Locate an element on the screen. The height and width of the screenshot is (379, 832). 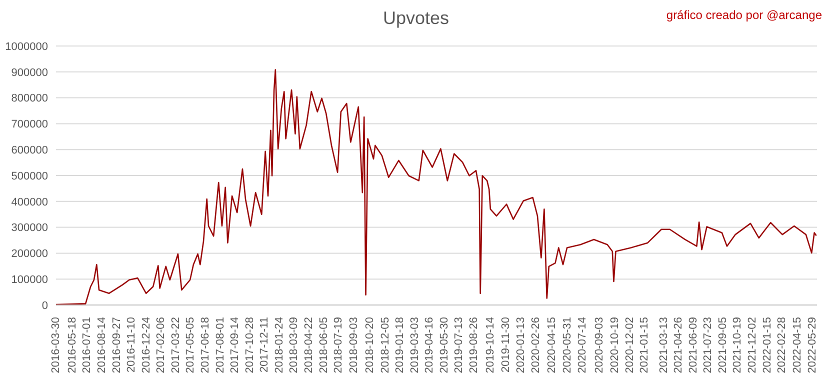
x-tick-label: 2018-09-03 is located at coordinates (354, 345).